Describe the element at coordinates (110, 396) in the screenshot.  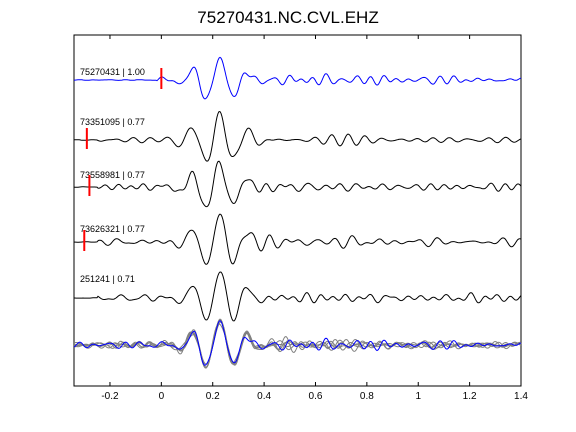
I see `x-tick-label: -0.2` at that location.